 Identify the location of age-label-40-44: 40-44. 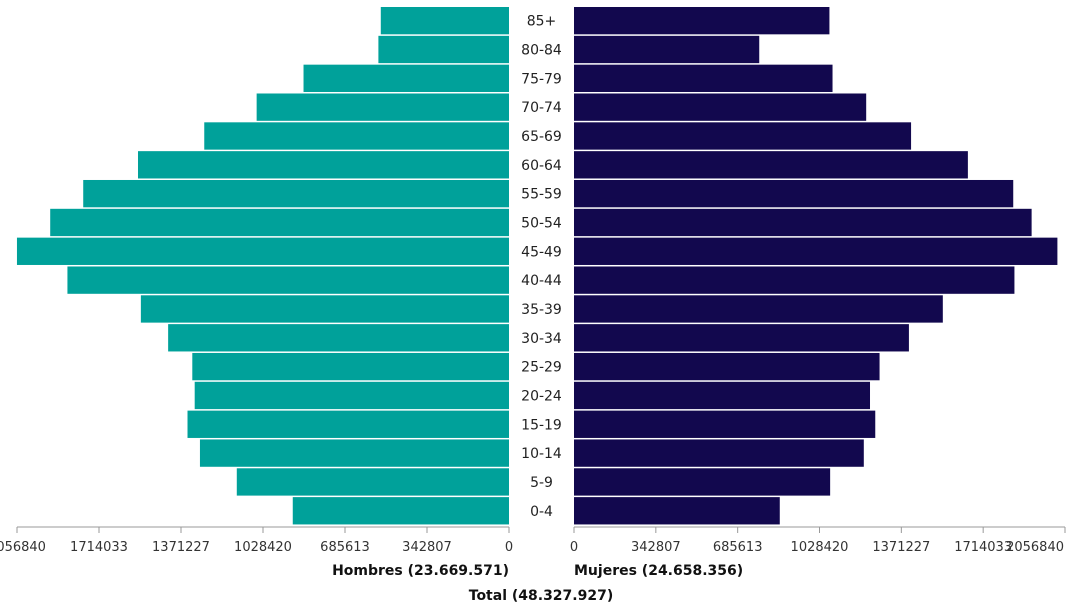
(541, 281).